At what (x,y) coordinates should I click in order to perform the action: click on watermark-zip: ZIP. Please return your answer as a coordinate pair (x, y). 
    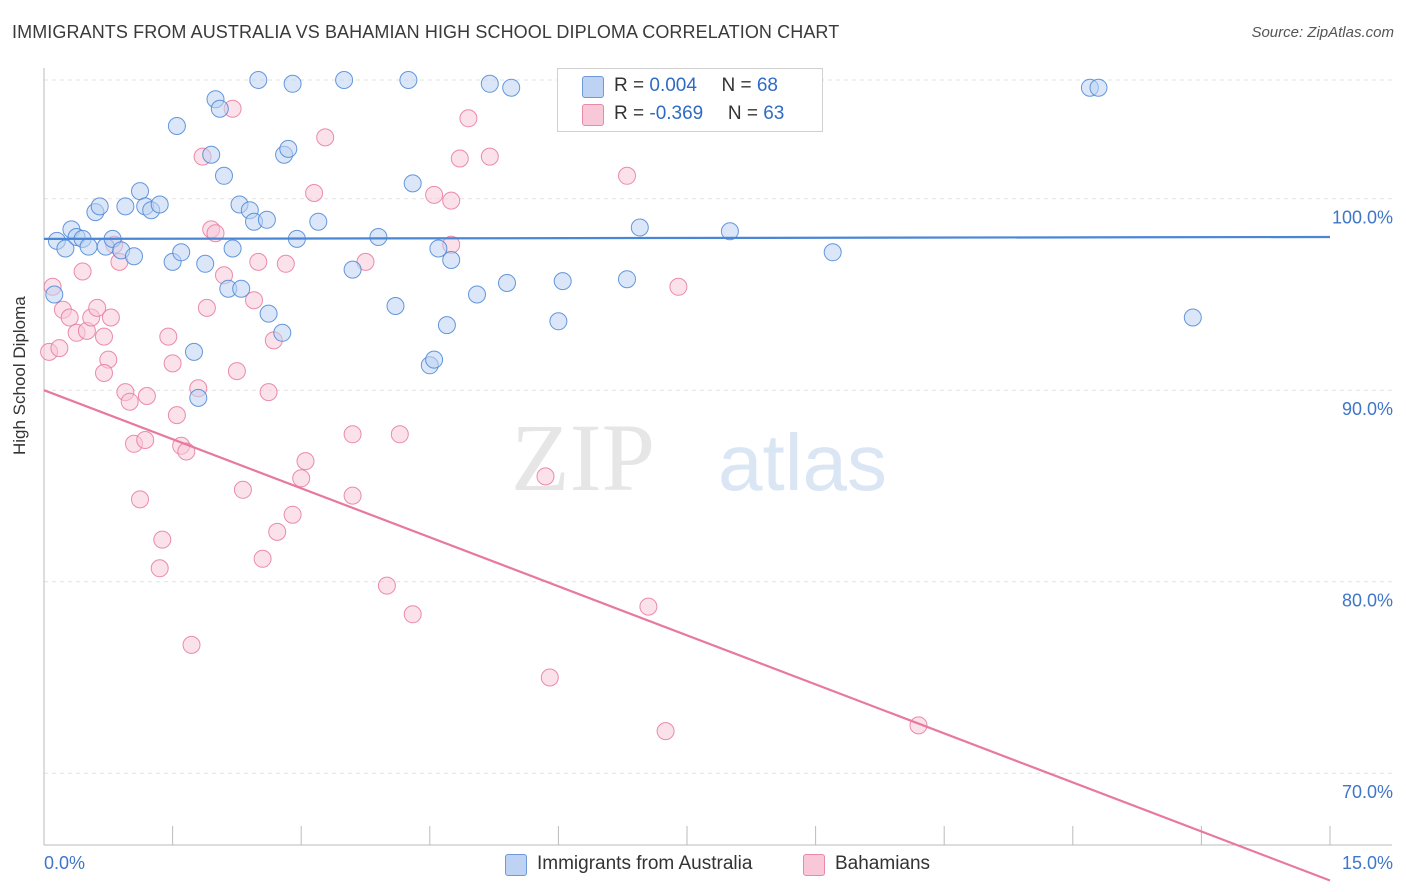
    Looking at the image, I should click on (583, 457).